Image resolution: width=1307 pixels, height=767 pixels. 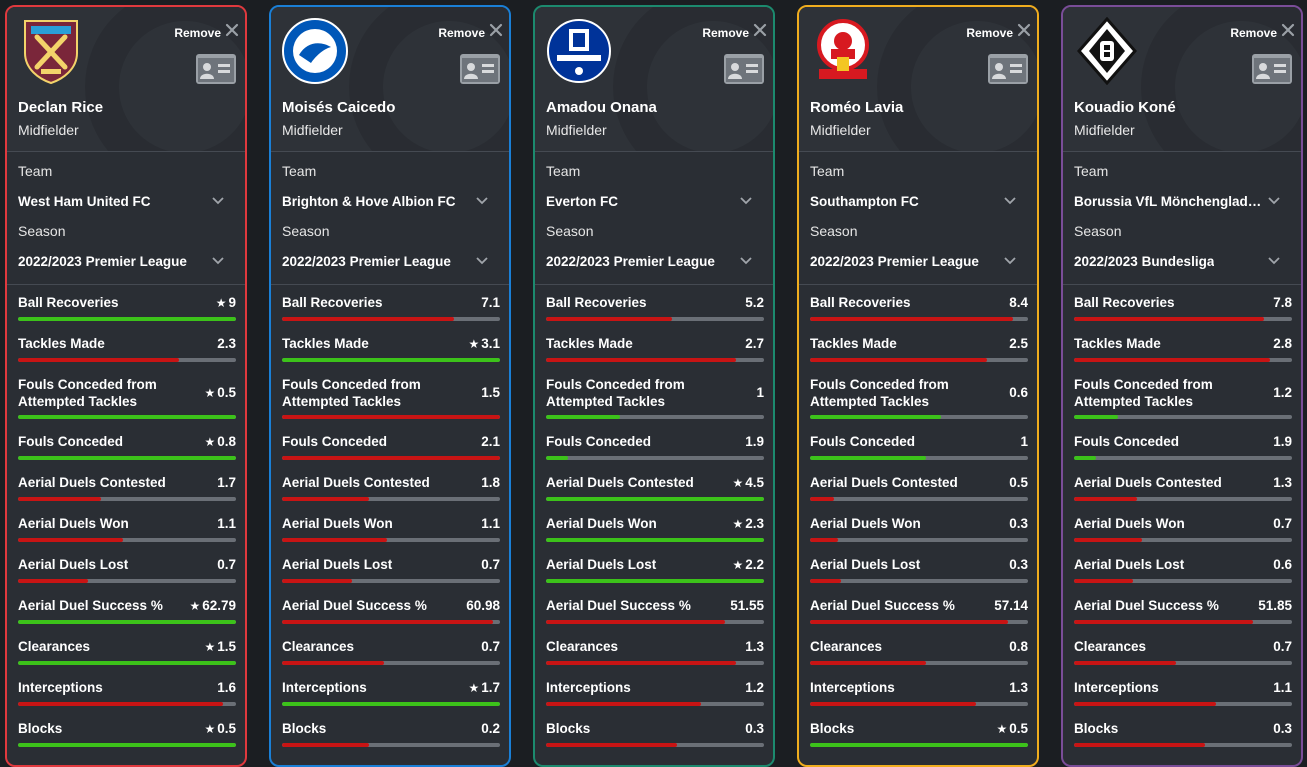 I want to click on stat-row: Aerial Duels Contested 1.3, so click(x=1184, y=485).